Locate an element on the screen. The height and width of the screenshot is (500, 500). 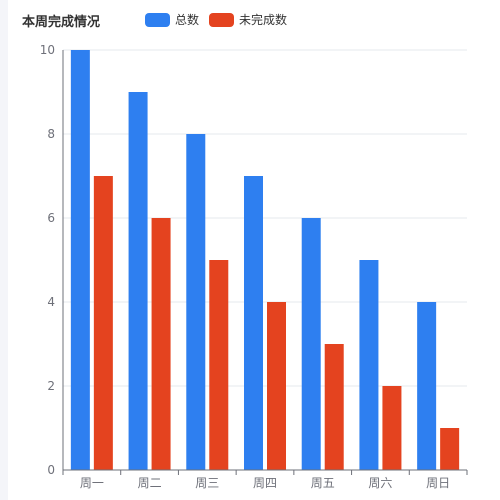
x-tick-label: 周三 is located at coordinates (207, 483).